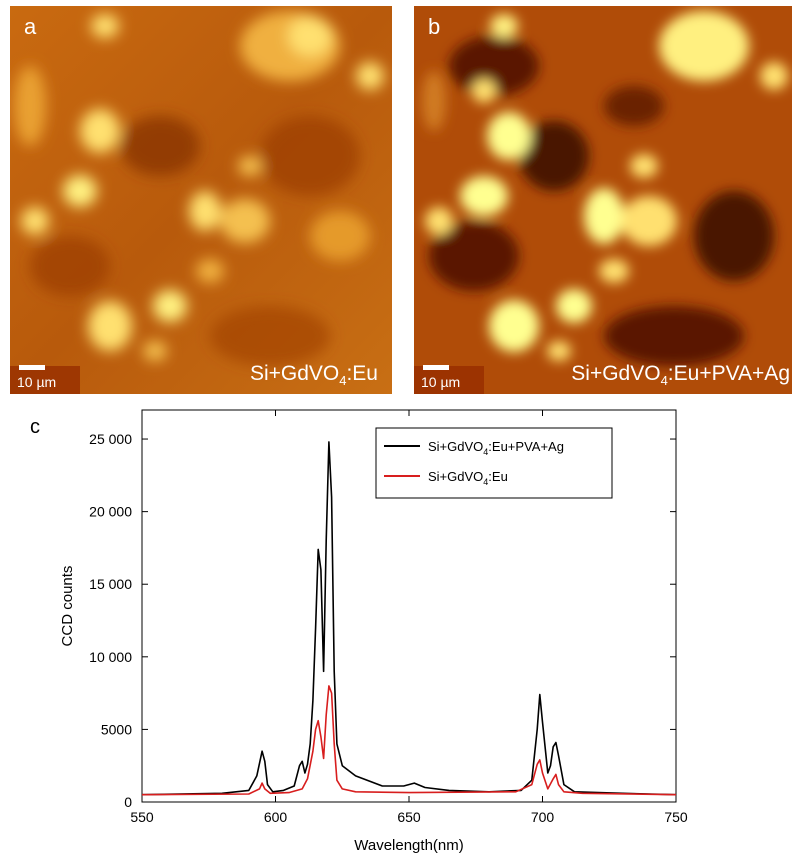 The height and width of the screenshot is (860, 792). What do you see at coordinates (142, 817) in the screenshot?
I see `x-tick-label: 550` at bounding box center [142, 817].